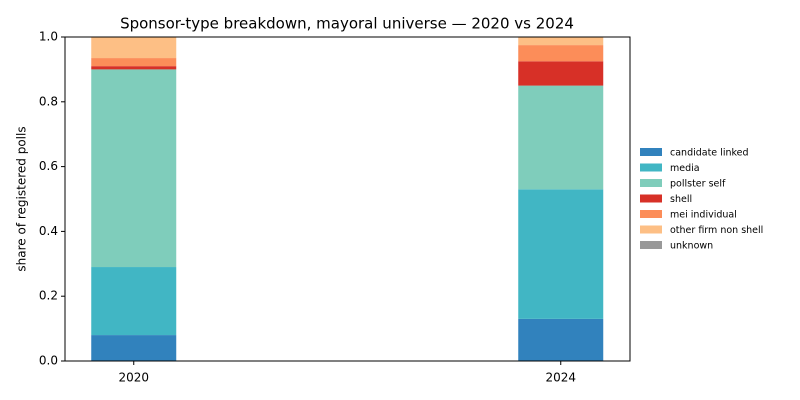 The height and width of the screenshot is (400, 800). I want to click on legend-label: shell, so click(681, 199).